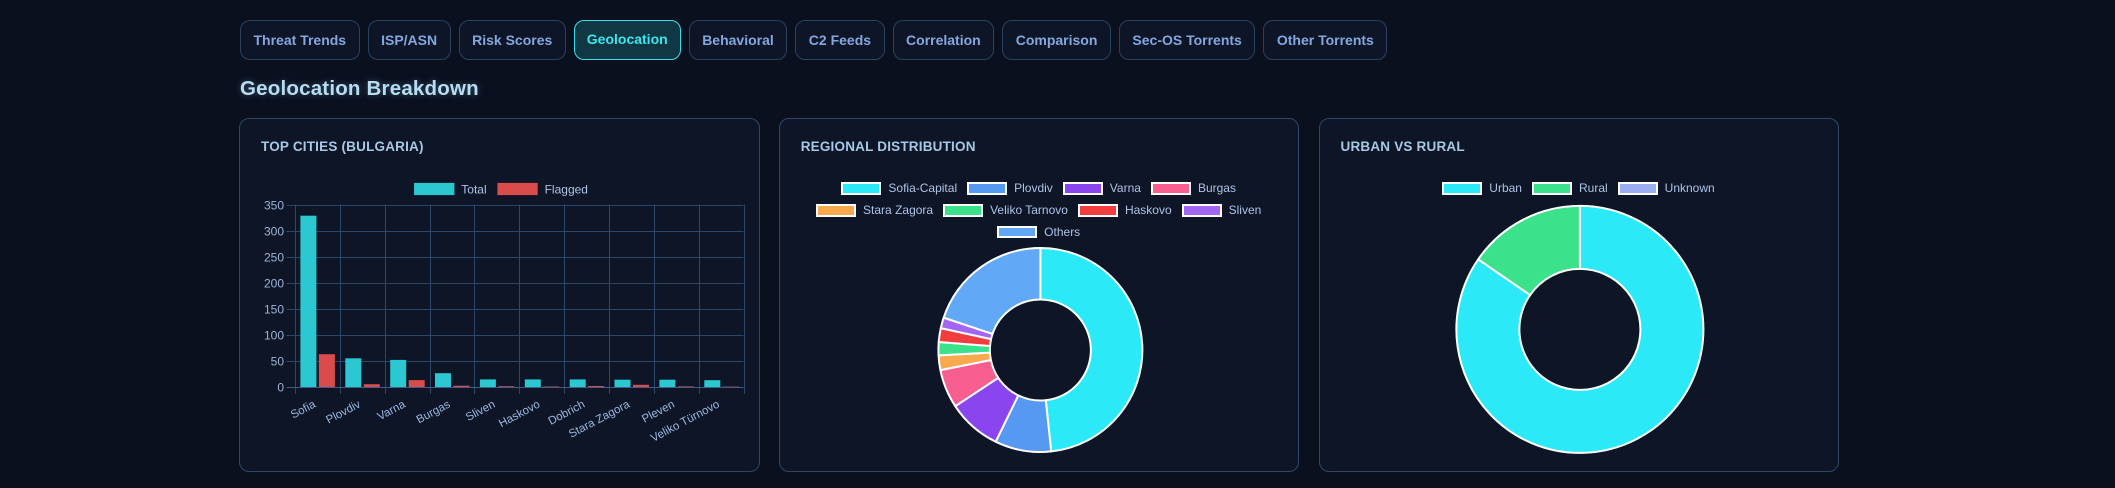 This screenshot has width=2115, height=488. Describe the element at coordinates (278, 362) in the screenshot. I see `svg-text: 50` at that location.